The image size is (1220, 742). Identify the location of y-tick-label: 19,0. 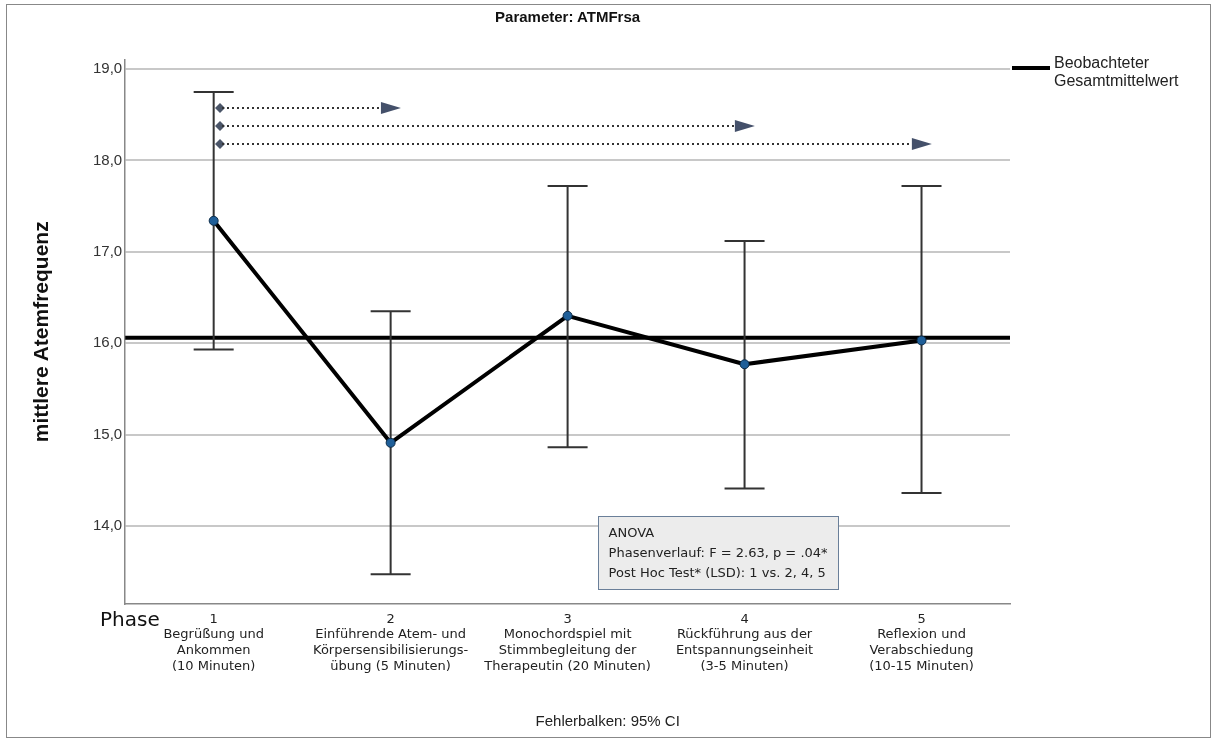
(107, 68).